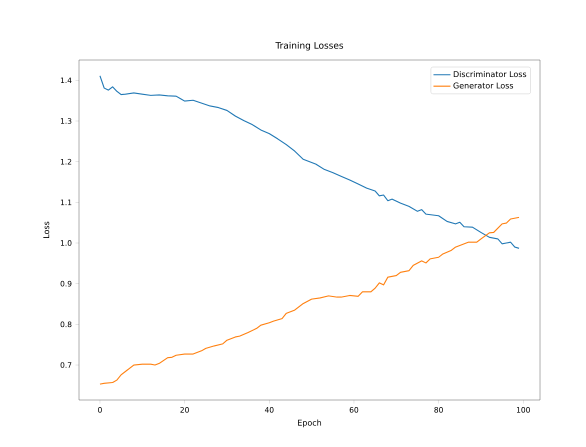 The image size is (586, 447). I want to click on chart-title: Training Losses, so click(309, 46).